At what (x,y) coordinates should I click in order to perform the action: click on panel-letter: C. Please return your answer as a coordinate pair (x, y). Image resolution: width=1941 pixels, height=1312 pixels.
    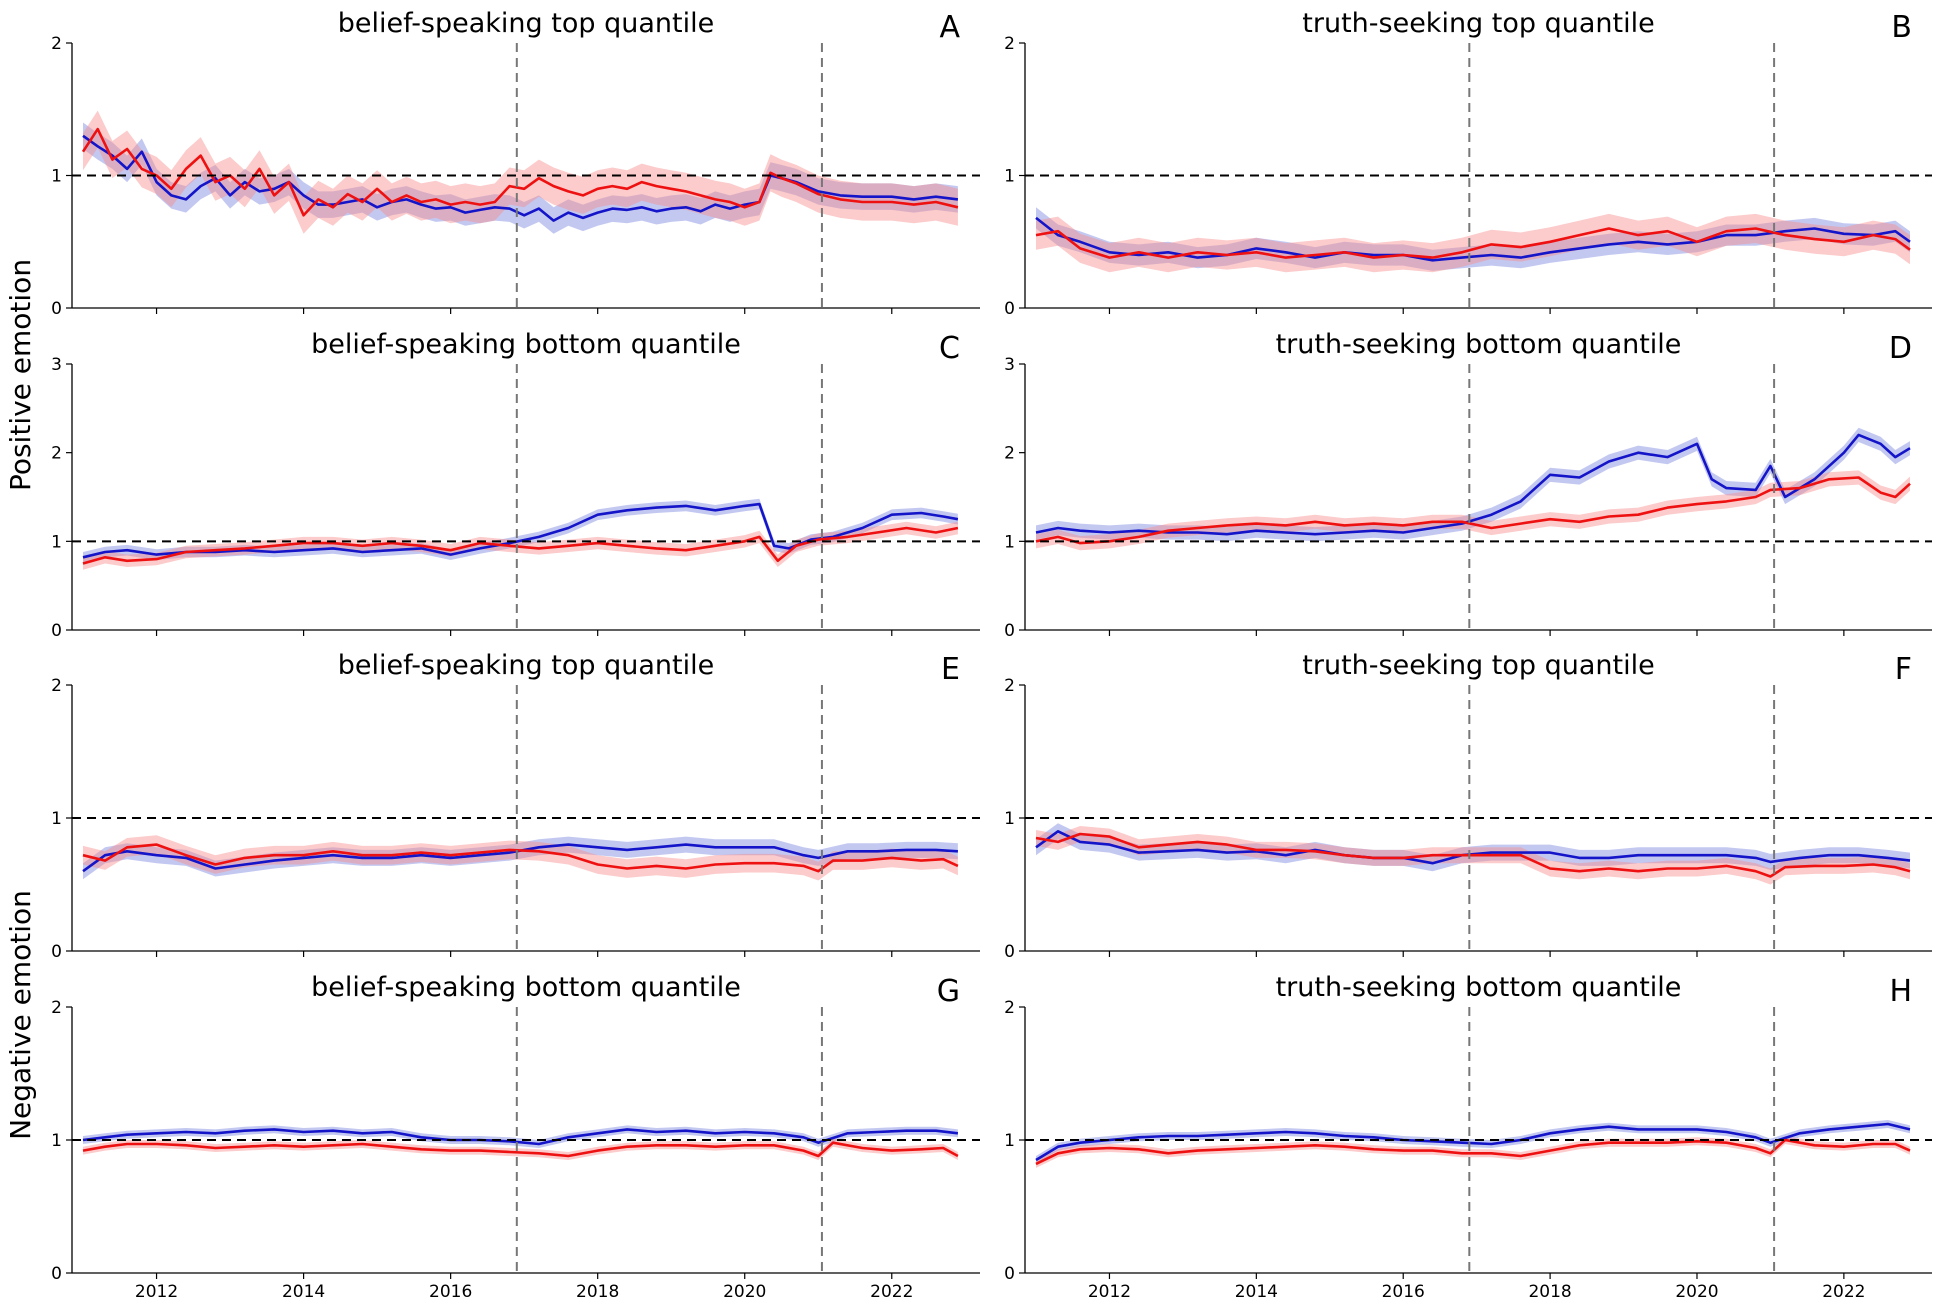
    Looking at the image, I should click on (949, 348).